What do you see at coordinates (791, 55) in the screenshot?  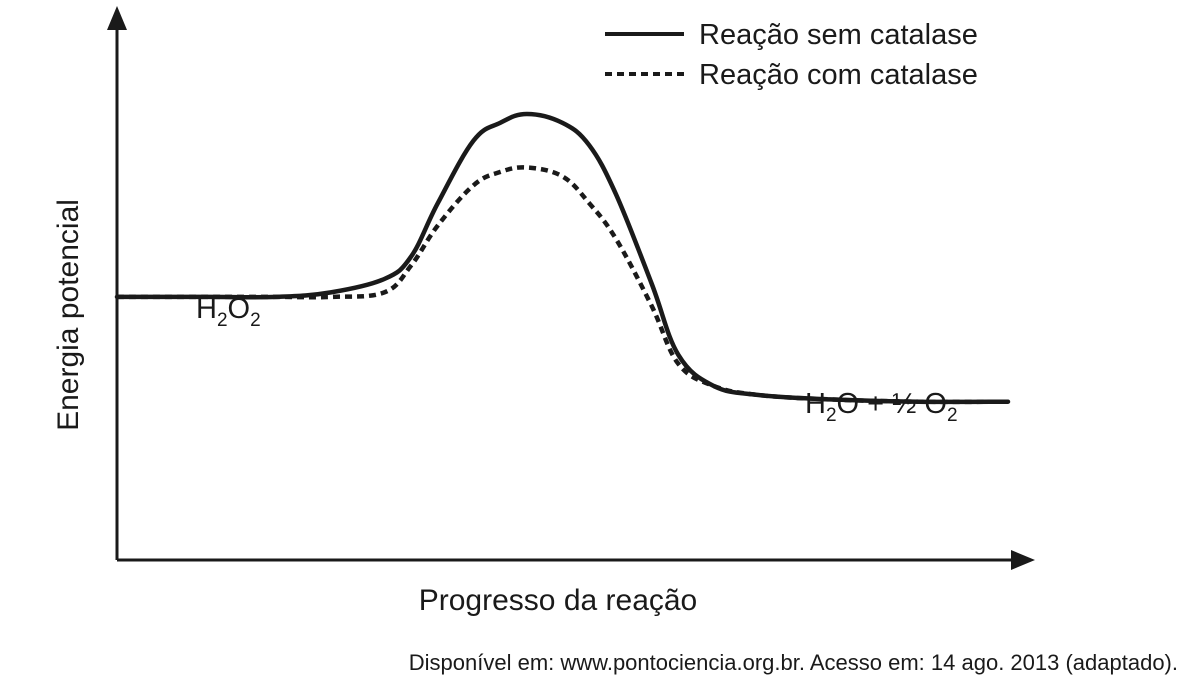 I see `legend: Reação sem catalase Reação com catalase` at bounding box center [791, 55].